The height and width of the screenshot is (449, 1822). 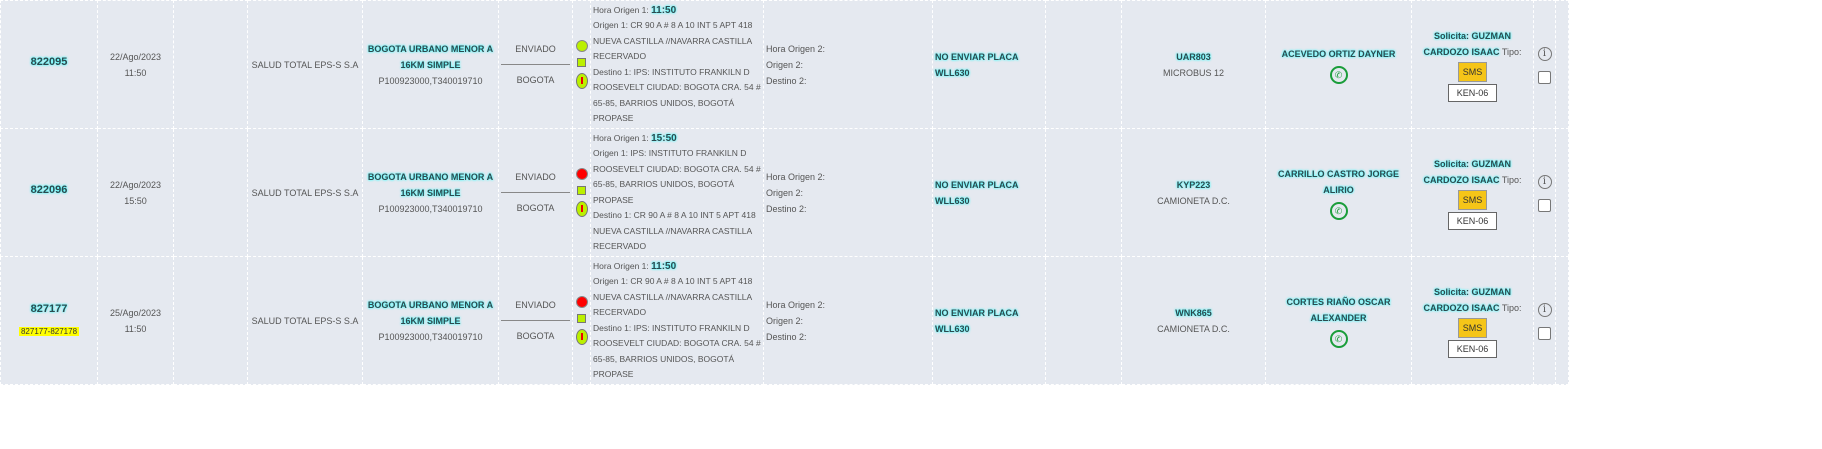 What do you see at coordinates (1193, 200) in the screenshot?
I see `vehicle: CAMIONETA D.C.` at bounding box center [1193, 200].